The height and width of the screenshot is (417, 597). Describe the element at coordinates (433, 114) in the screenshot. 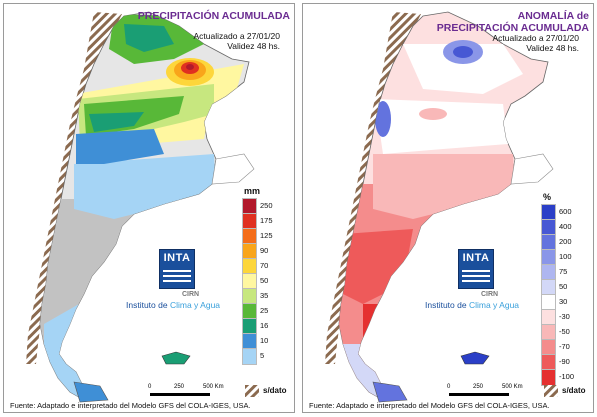

I see `anomaly-deficit-patch` at that location.